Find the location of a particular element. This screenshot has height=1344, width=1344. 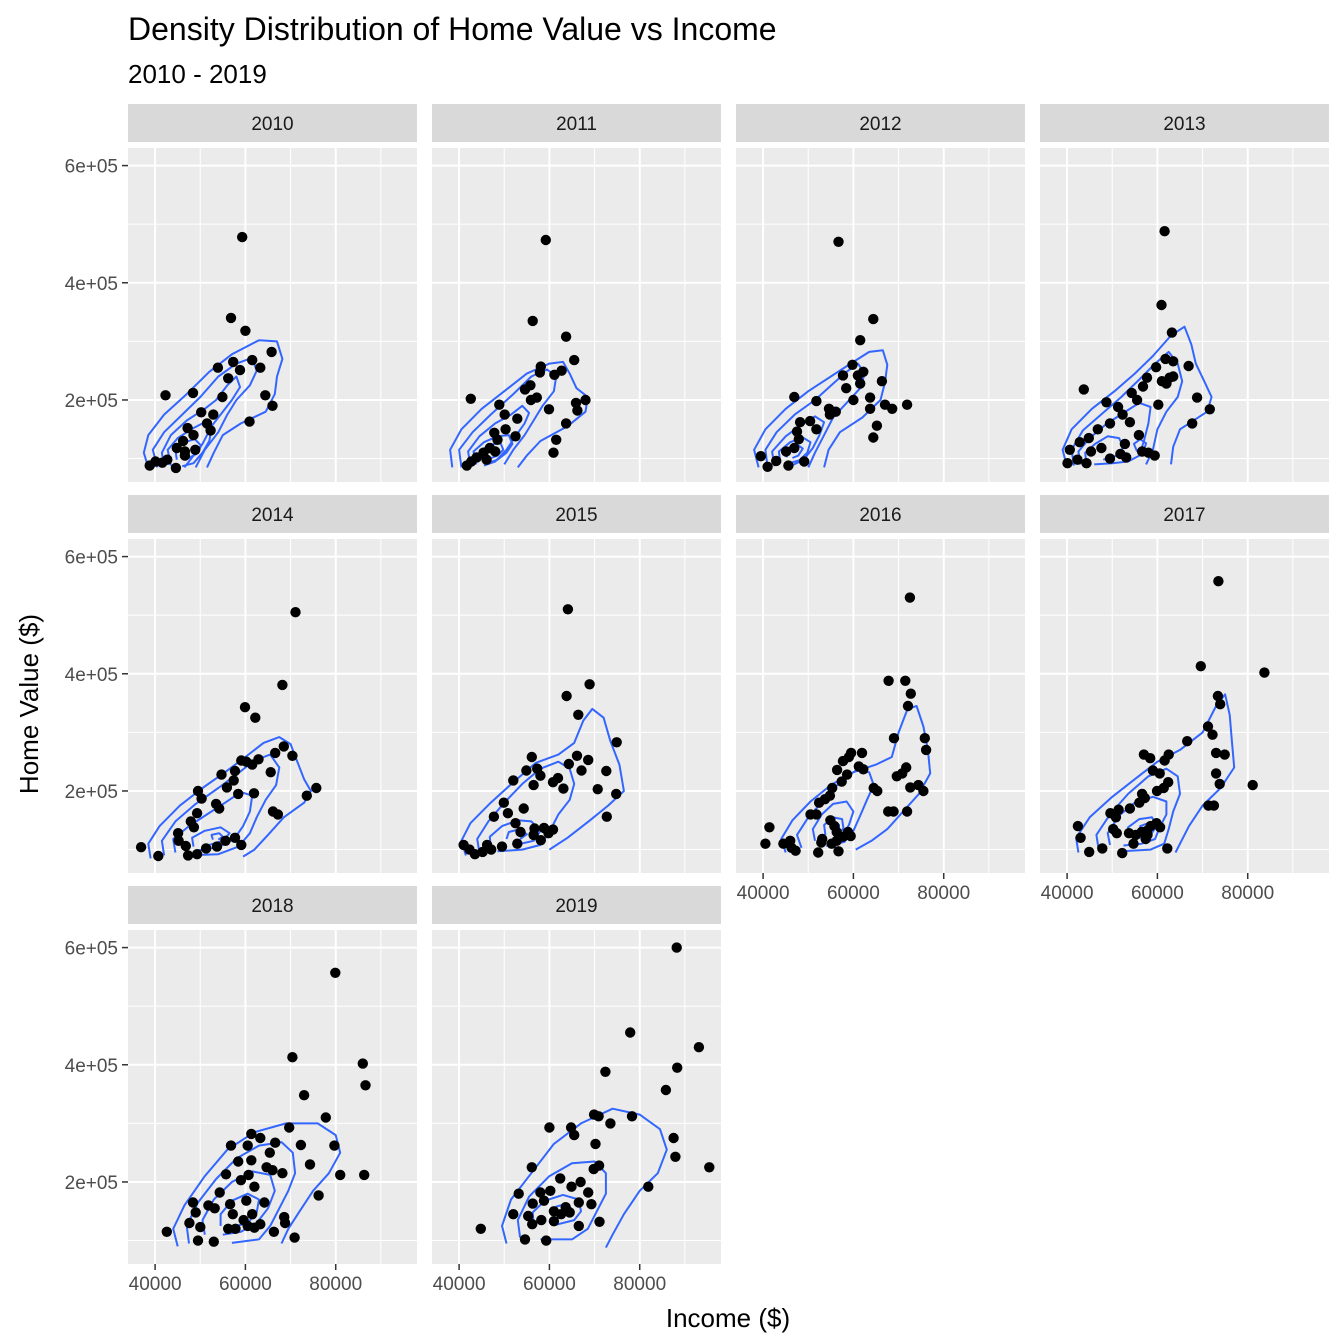

x-tick-label: 40000 is located at coordinates (459, 1284).